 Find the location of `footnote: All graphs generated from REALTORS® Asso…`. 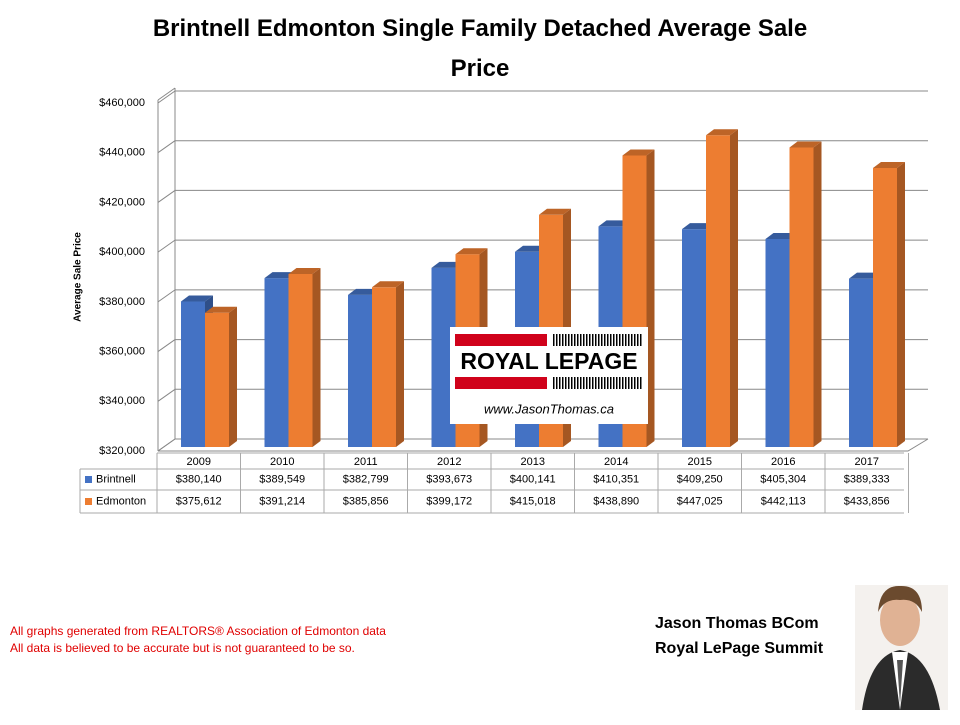

footnote: All graphs generated from REALTORS® Asso… is located at coordinates (198, 631).